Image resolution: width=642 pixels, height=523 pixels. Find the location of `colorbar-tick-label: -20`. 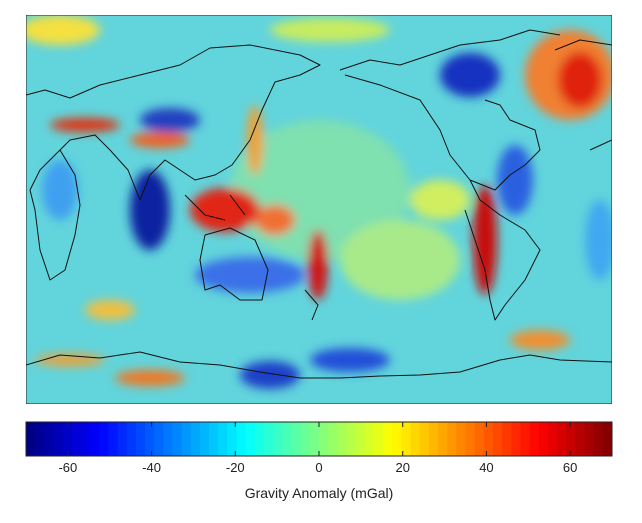

colorbar-tick-label: -20 is located at coordinates (235, 467).